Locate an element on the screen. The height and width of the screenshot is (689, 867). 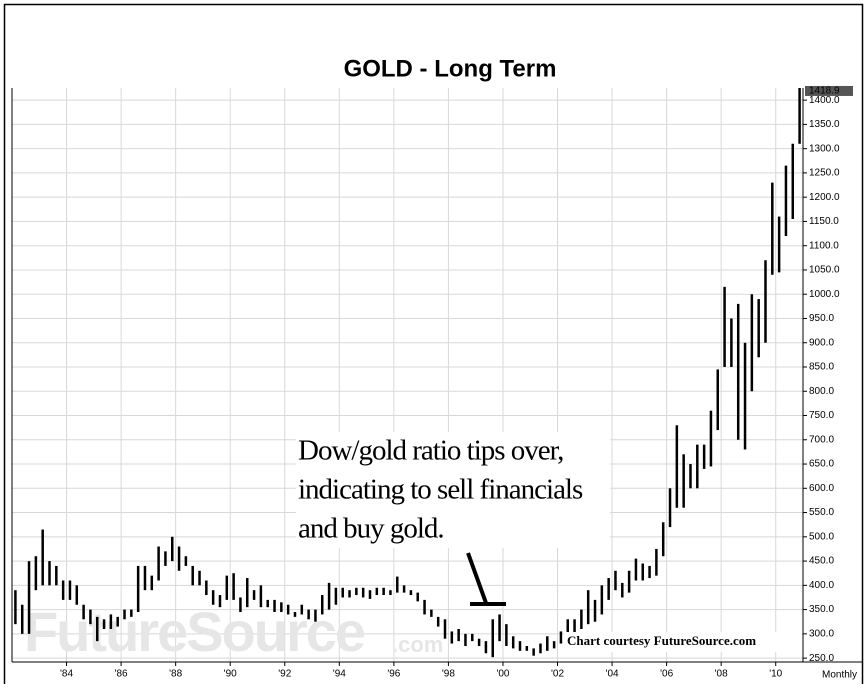
y-tick-label: 950.0 is located at coordinates (821, 318).